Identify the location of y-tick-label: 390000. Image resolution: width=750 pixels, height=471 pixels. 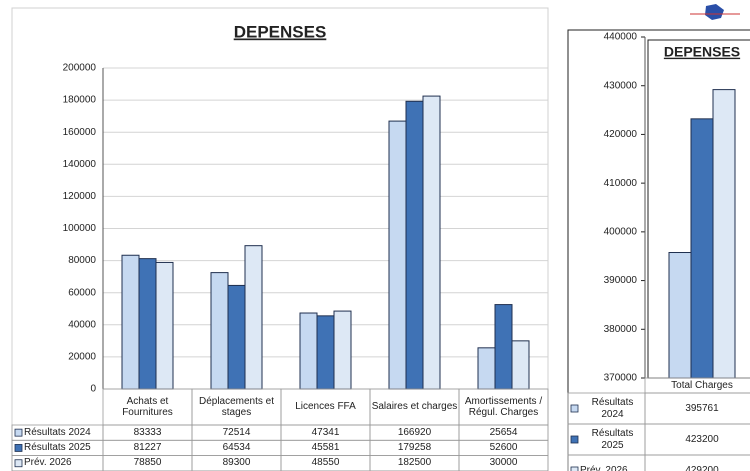
(621, 280).